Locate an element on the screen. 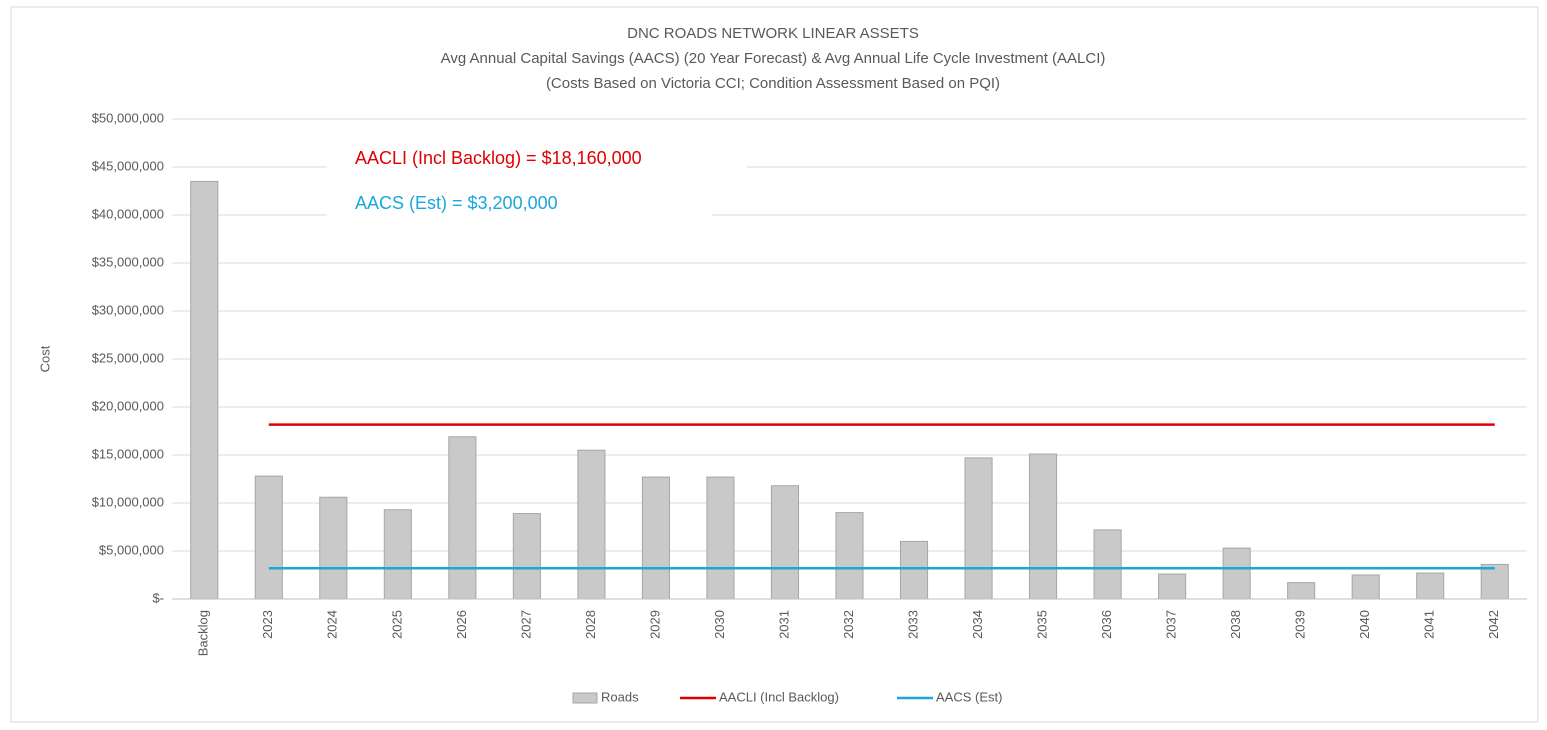  x-tick-label: 2039 is located at coordinates (1300, 624).